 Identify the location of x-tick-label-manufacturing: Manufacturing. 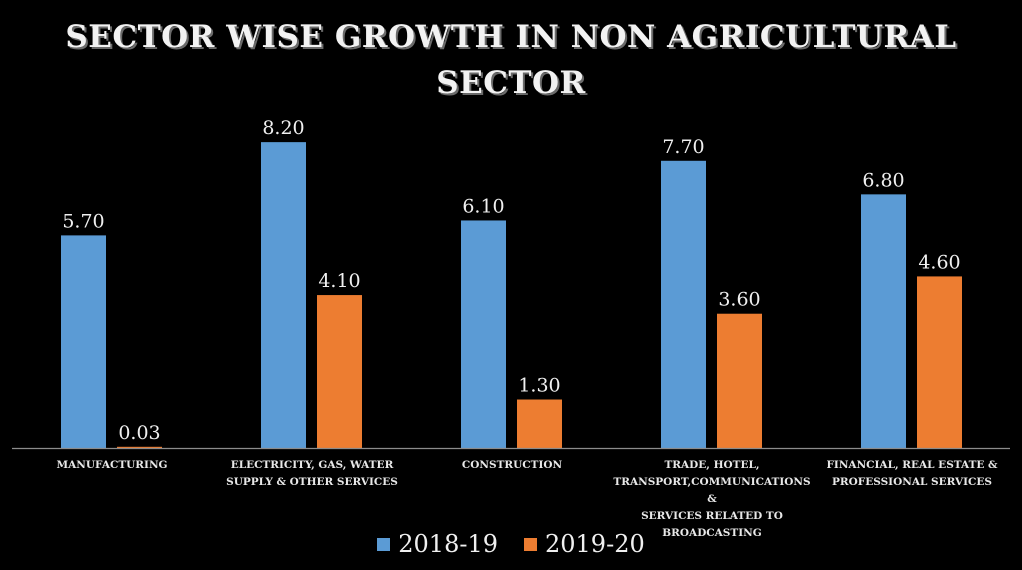
(112, 465).